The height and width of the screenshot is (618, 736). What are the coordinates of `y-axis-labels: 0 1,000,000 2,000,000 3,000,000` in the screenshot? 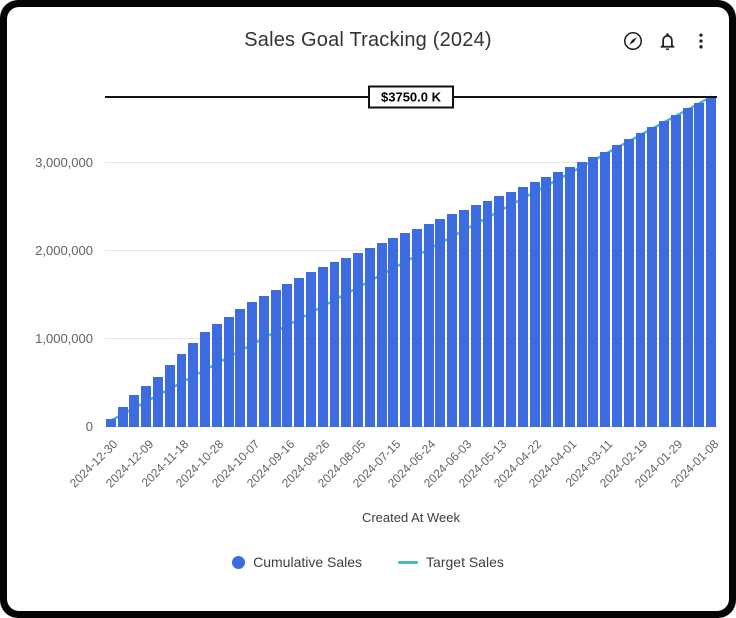 It's located at (50, 261).